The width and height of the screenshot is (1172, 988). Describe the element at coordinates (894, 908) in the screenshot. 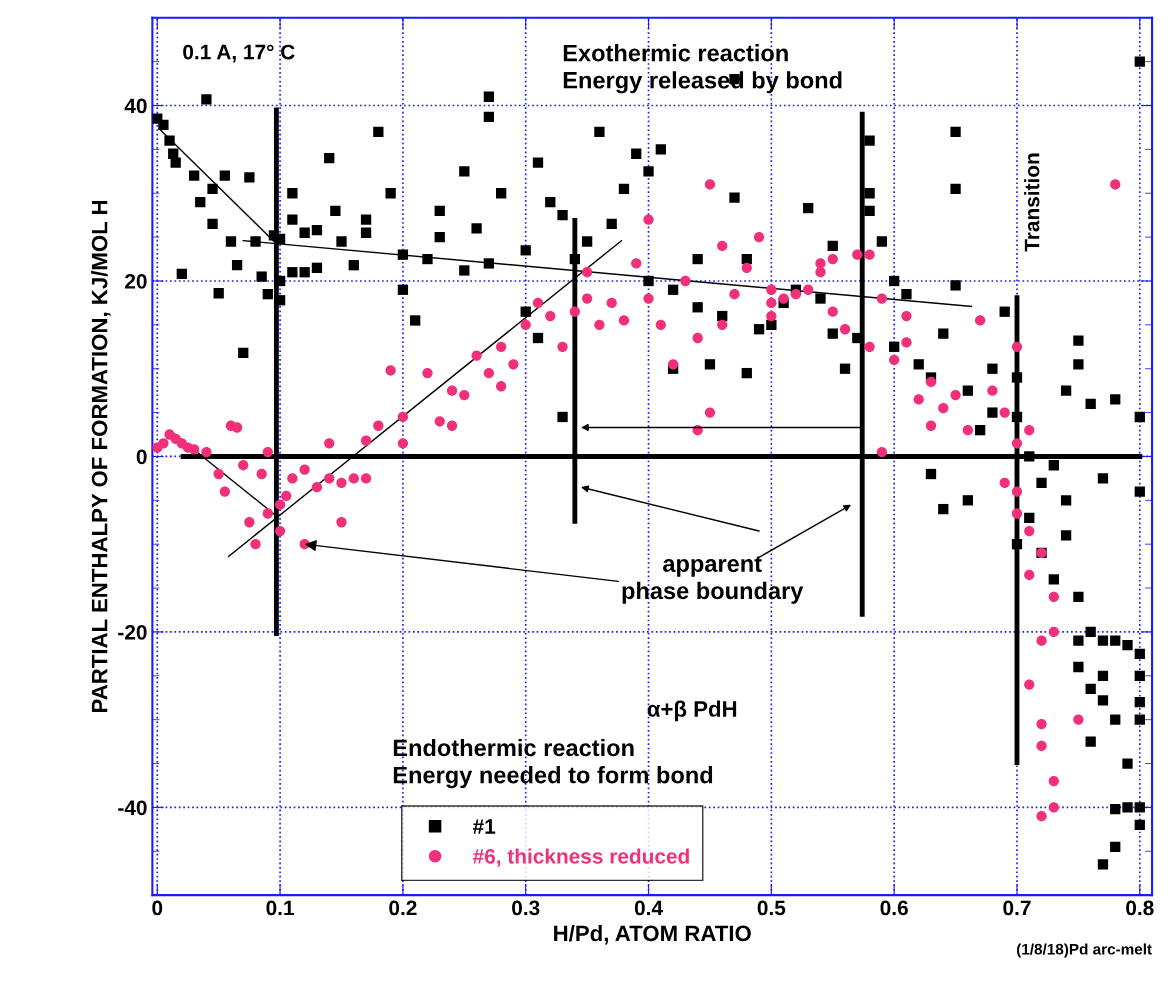

I see `x-tick-label: 0.6` at that location.